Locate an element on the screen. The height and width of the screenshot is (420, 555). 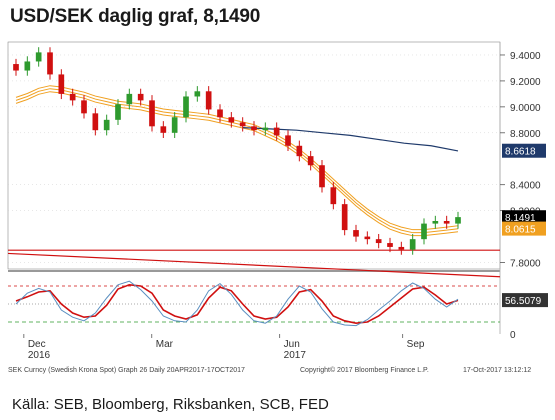
y-tick-label: 8.4000 is located at coordinates (525, 186).